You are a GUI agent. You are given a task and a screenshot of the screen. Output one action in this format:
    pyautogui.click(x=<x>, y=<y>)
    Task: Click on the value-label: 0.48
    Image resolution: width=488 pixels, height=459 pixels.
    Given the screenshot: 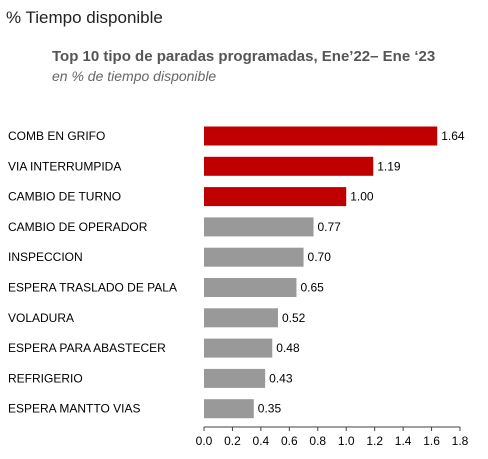 What is the action you would take?
    pyautogui.click(x=288, y=348)
    